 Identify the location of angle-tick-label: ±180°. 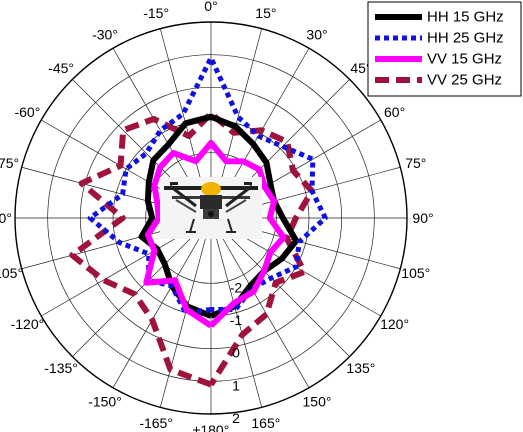
(211, 427).